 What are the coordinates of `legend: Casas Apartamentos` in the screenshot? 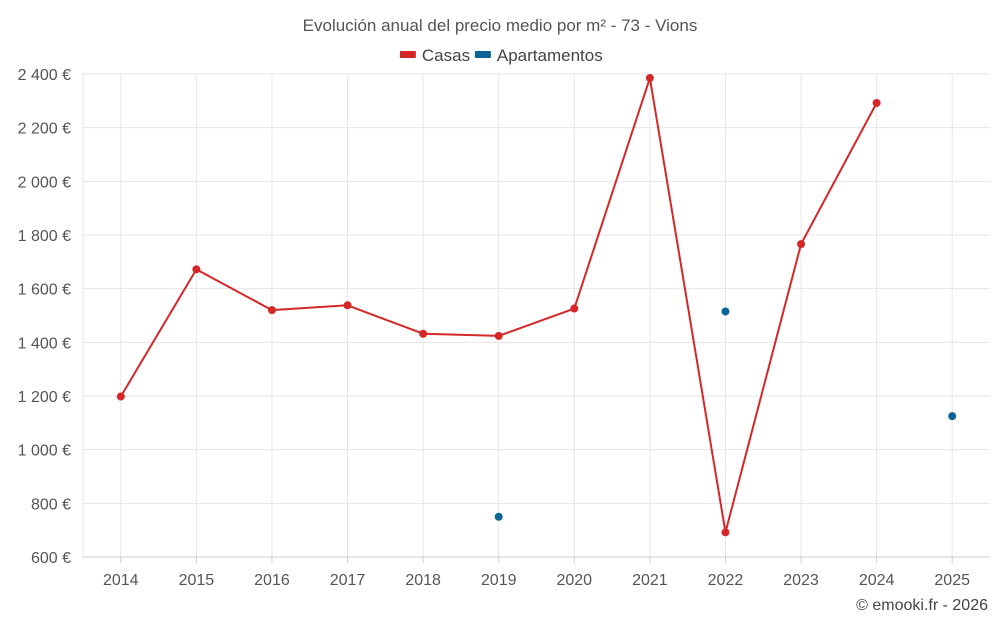 It's located at (501, 55).